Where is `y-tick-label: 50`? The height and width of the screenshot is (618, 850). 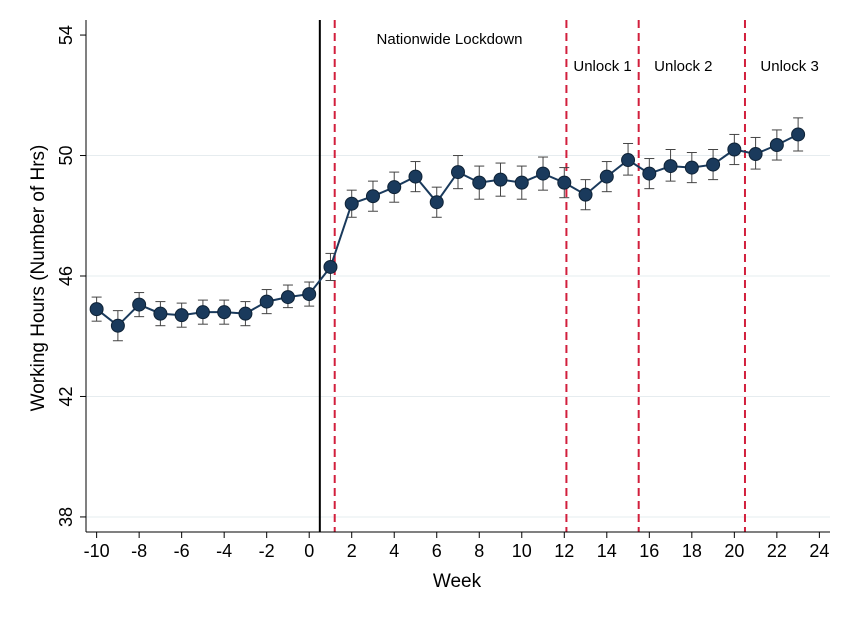 y-tick-label: 50 is located at coordinates (66, 156).